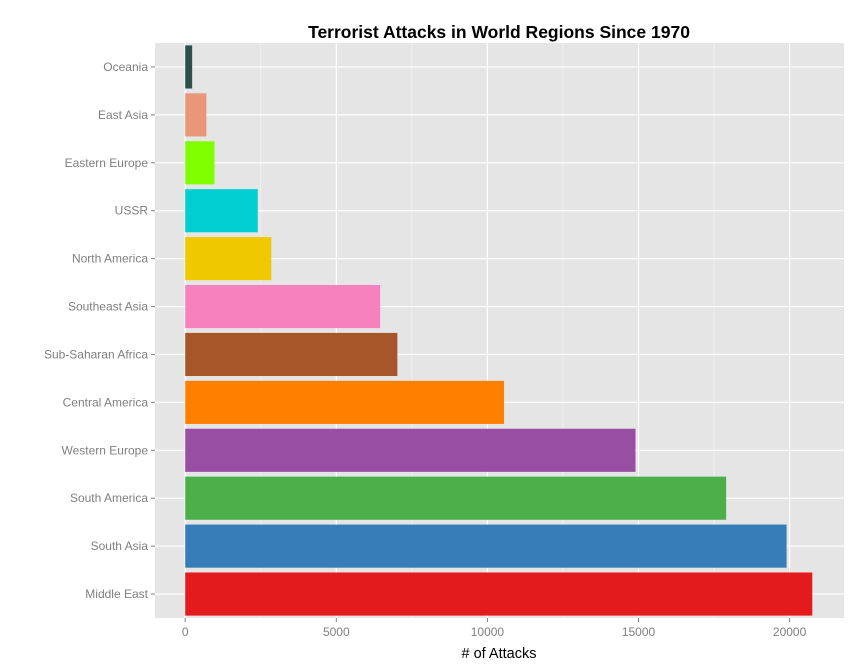 This screenshot has width=864, height=672. Describe the element at coordinates (107, 163) in the screenshot. I see `y-tick-label: Eastern Europe` at that location.